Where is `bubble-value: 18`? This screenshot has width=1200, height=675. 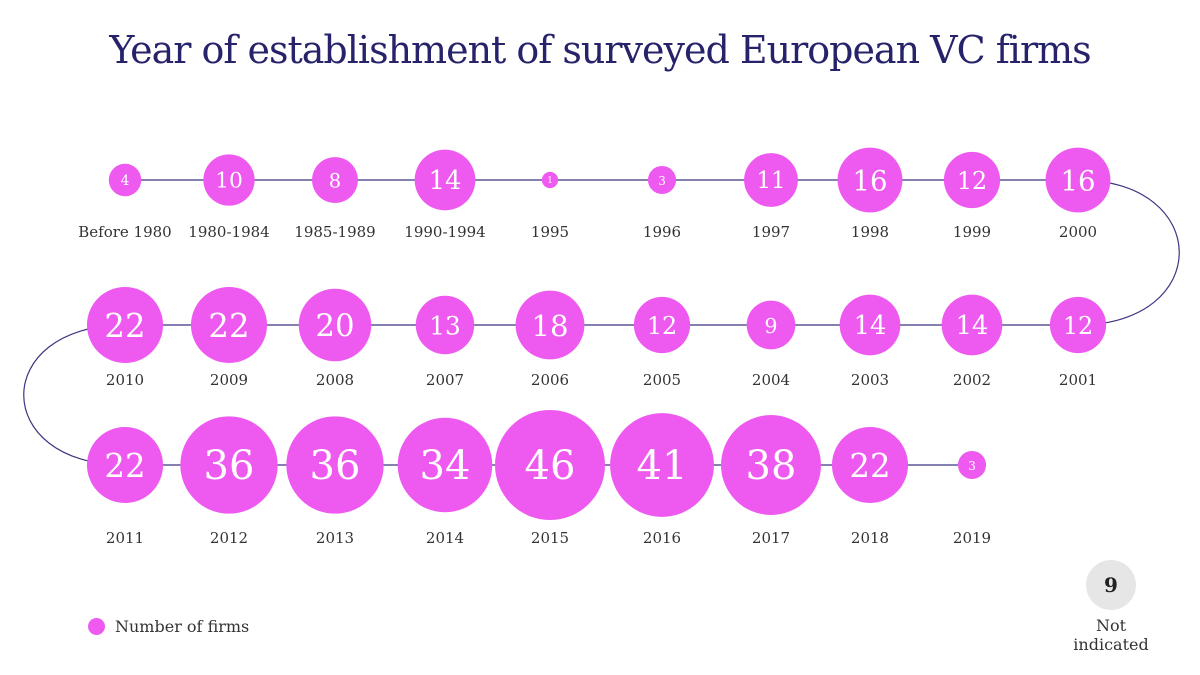
bubble-value: 18 is located at coordinates (549, 326).